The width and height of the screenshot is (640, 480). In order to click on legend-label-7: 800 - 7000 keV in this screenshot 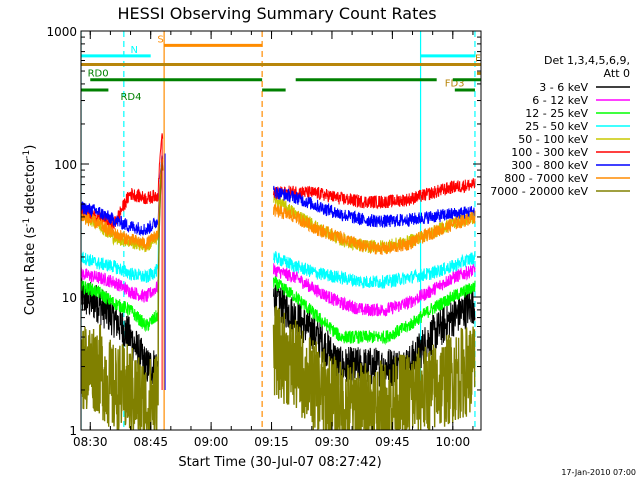, I will do `click(546, 178)`.